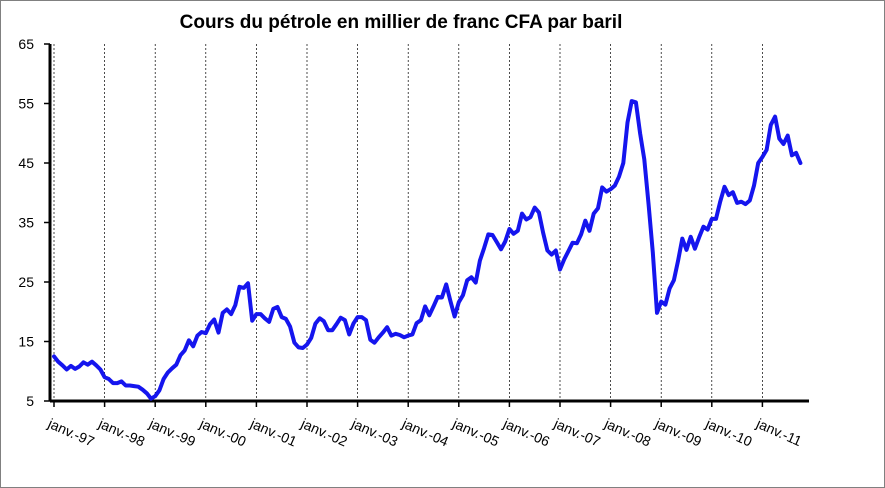 The height and width of the screenshot is (488, 885). What do you see at coordinates (26, 104) in the screenshot?
I see `y-tick-label: 55` at bounding box center [26, 104].